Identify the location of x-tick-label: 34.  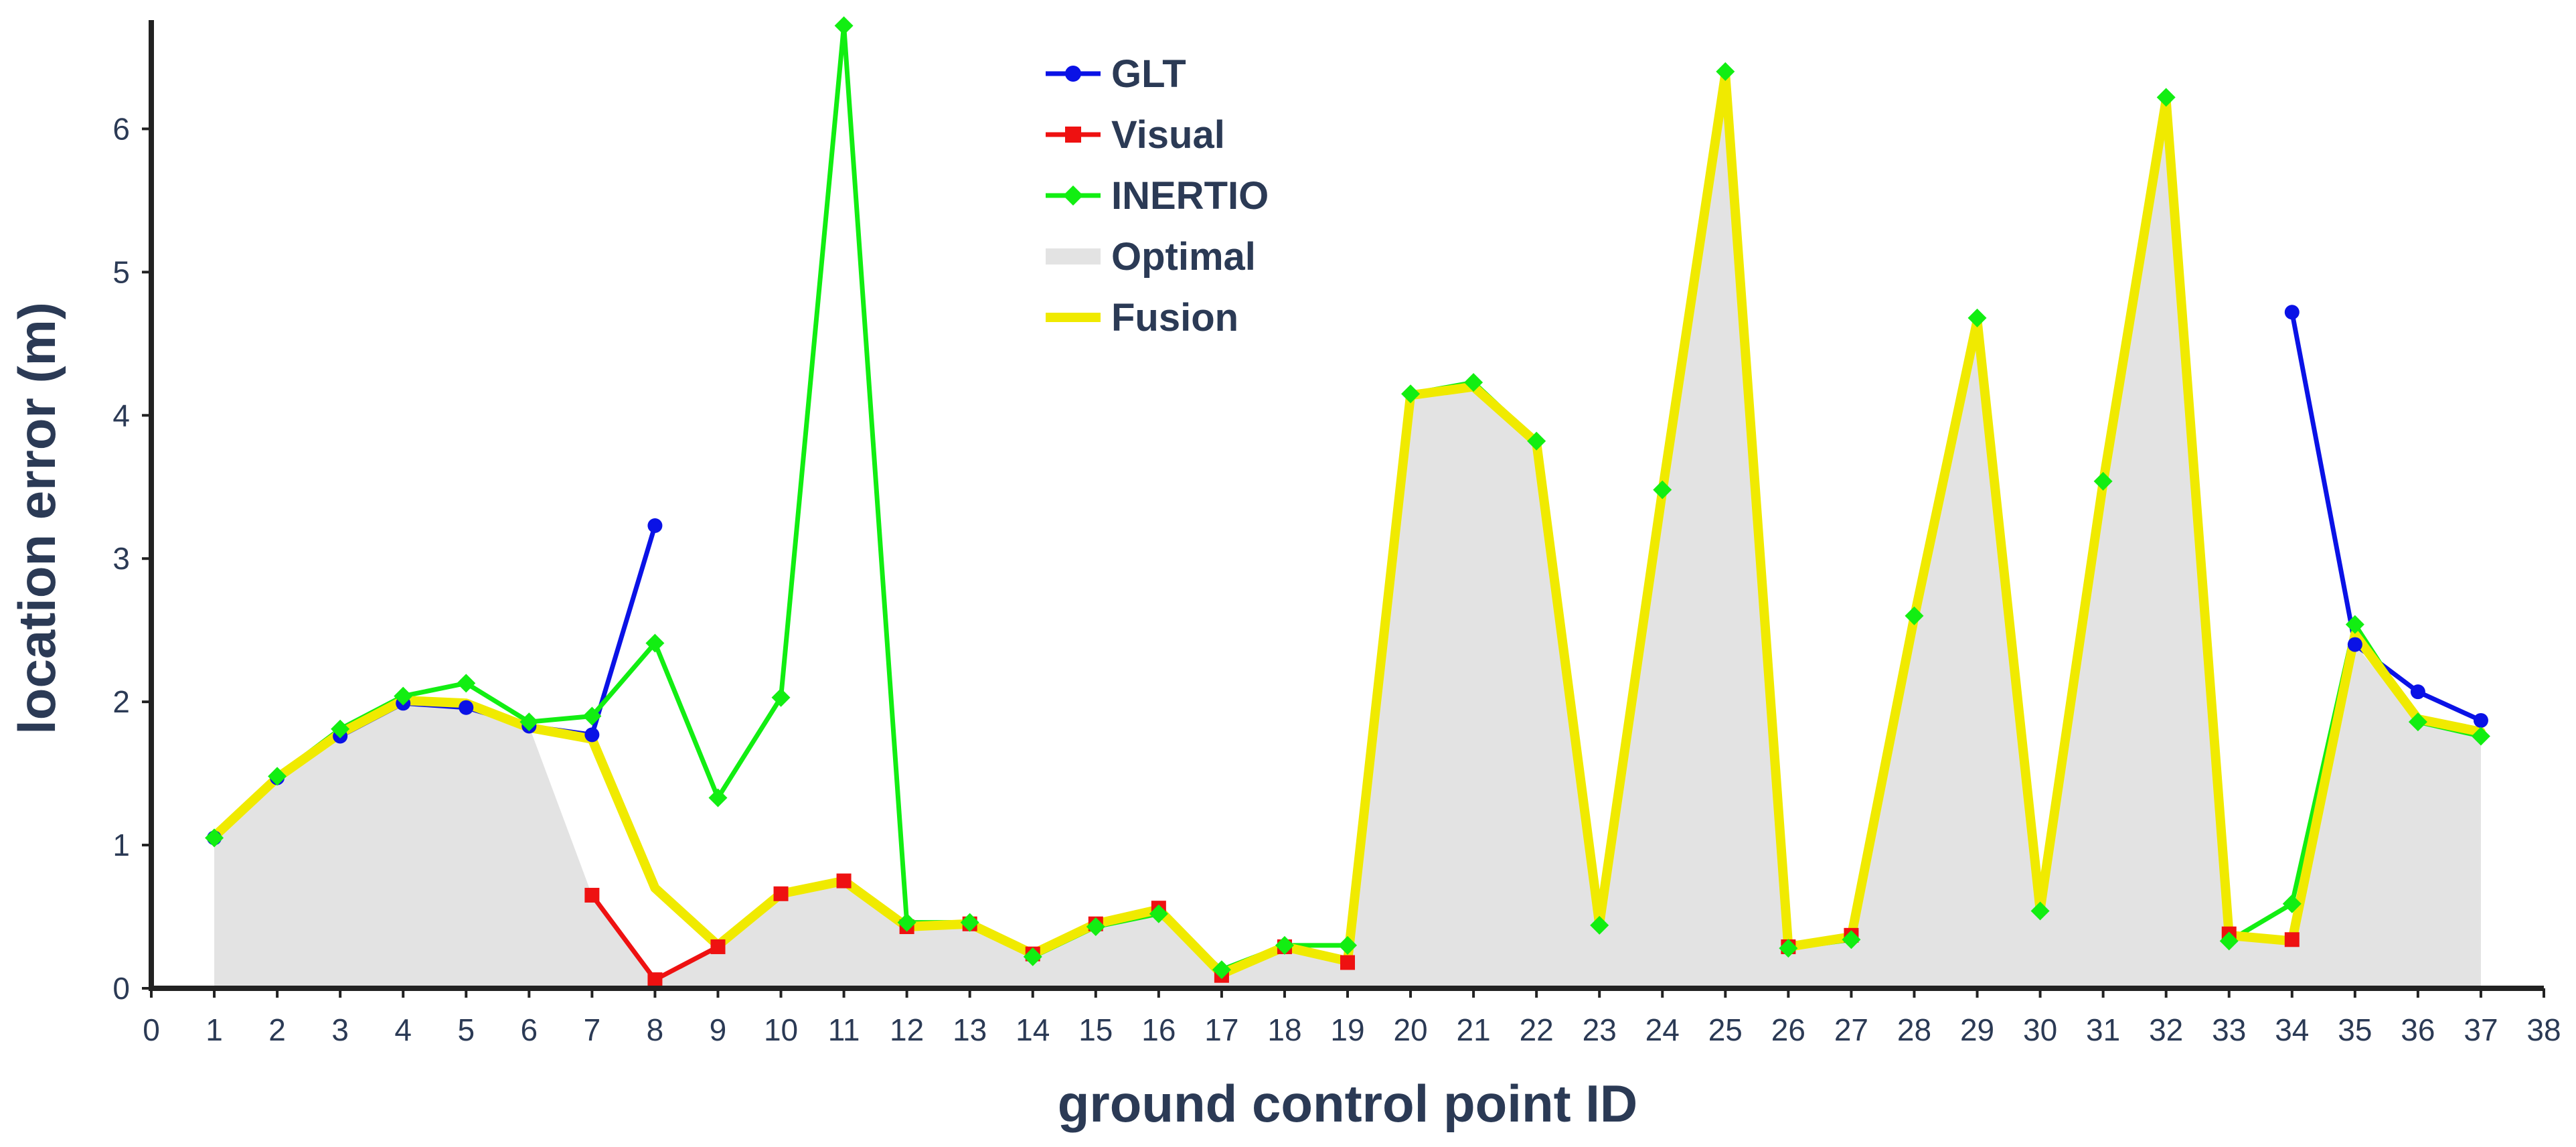
(2292, 1030).